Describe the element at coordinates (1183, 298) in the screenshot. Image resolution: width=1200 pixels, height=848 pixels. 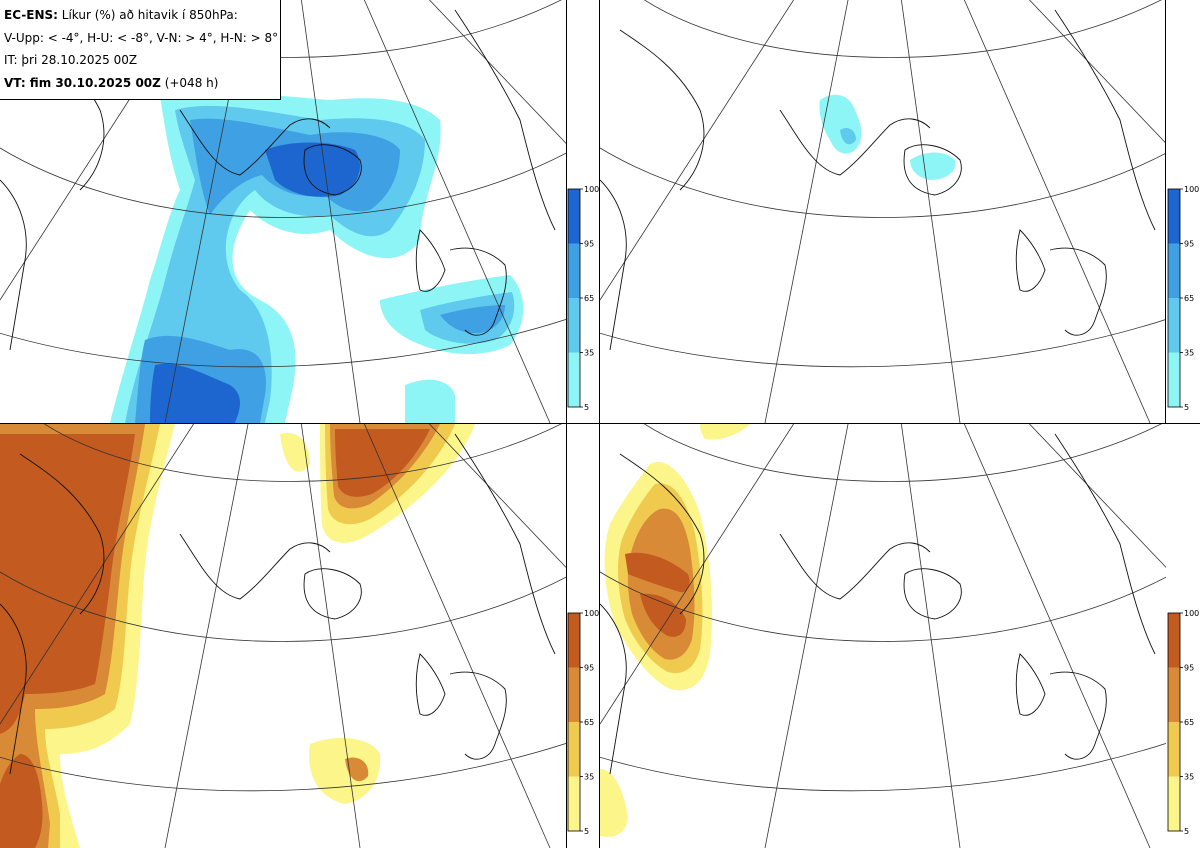
I see `colorbar-h-u: 100 95 65 35 5` at that location.